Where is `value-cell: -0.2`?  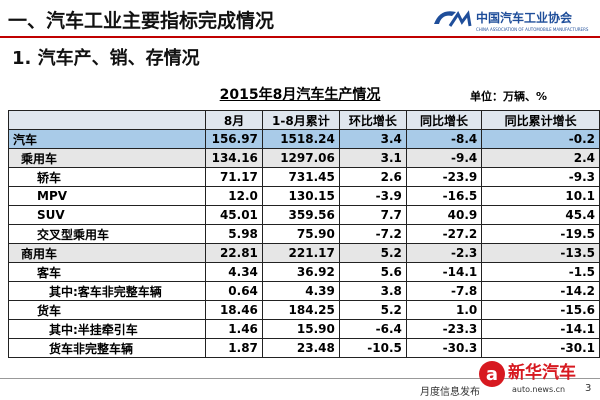 value-cell: -0.2 is located at coordinates (540, 139).